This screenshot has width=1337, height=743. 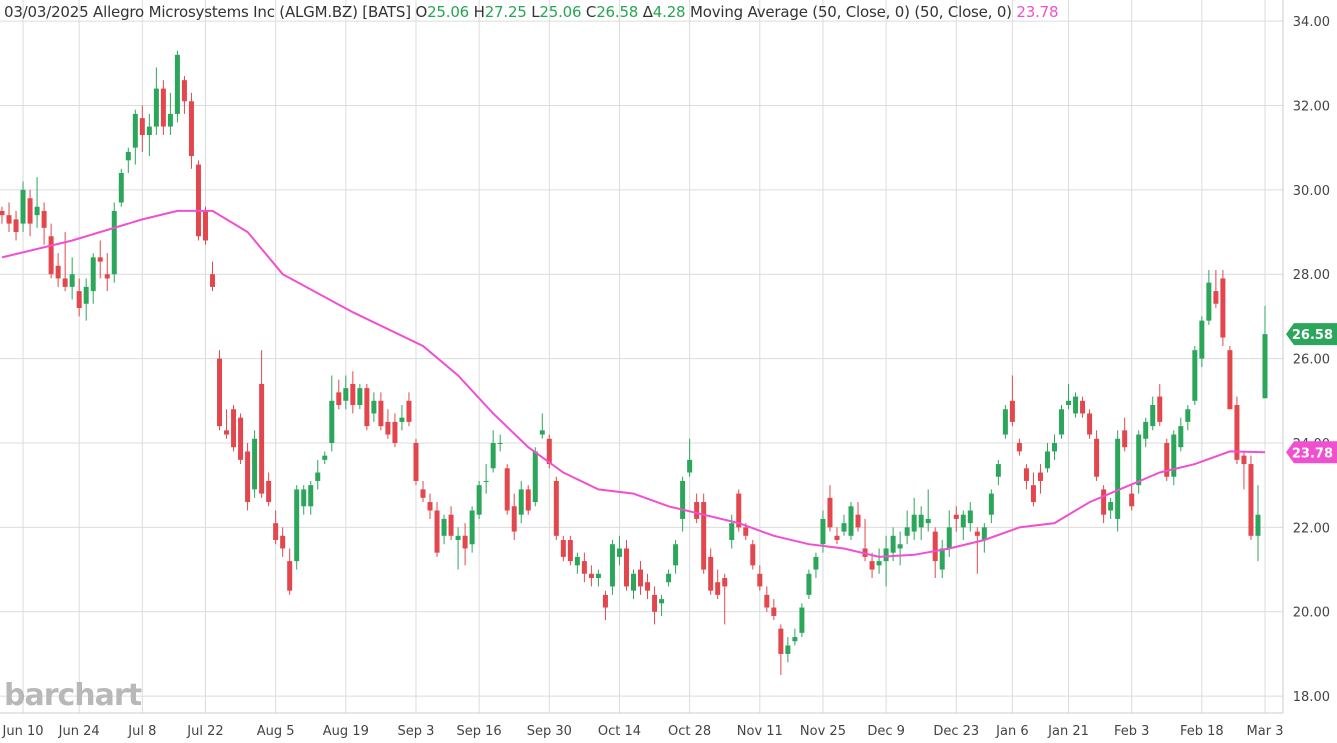 I want to click on x-tick-label: Aug 5, so click(x=276, y=731).